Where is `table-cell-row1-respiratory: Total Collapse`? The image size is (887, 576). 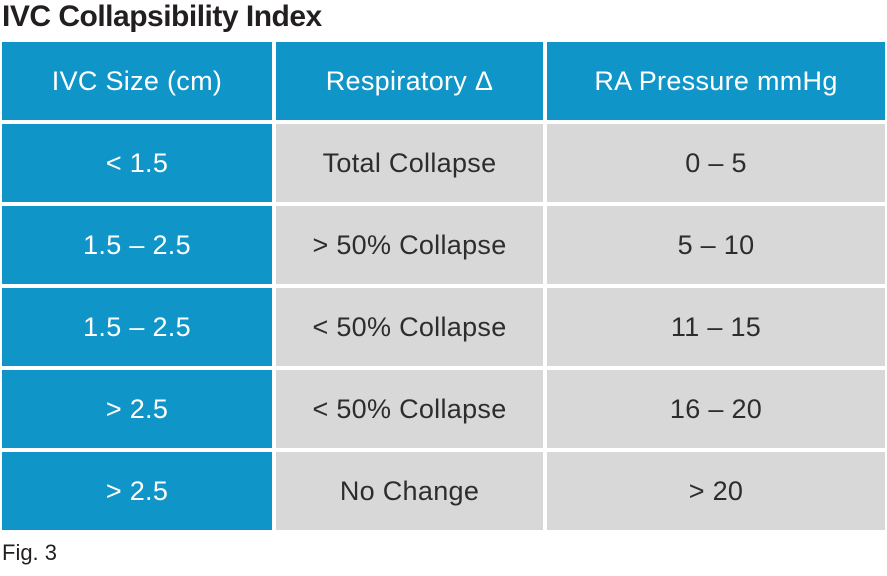
table-cell-row1-respiratory: Total Collapse is located at coordinates (409, 163).